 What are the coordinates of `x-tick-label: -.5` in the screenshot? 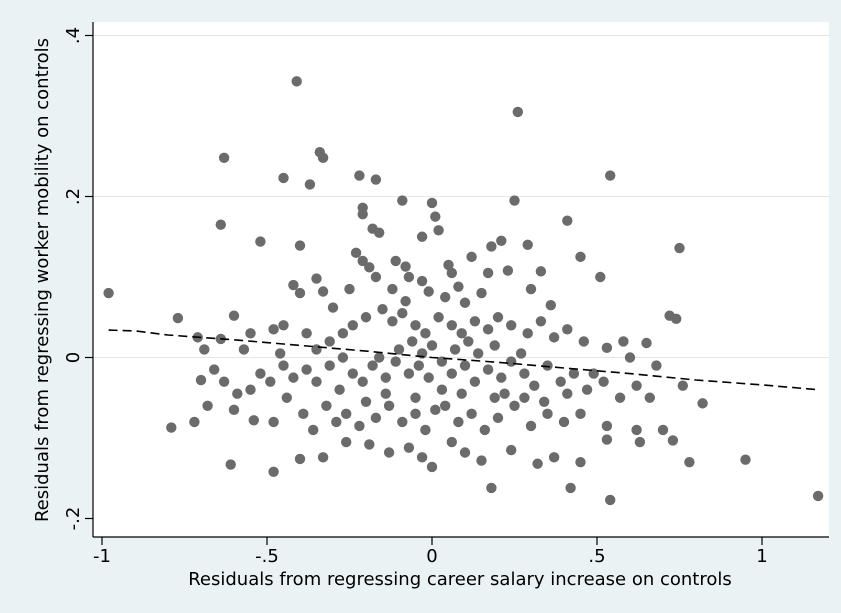 It's located at (267, 556).